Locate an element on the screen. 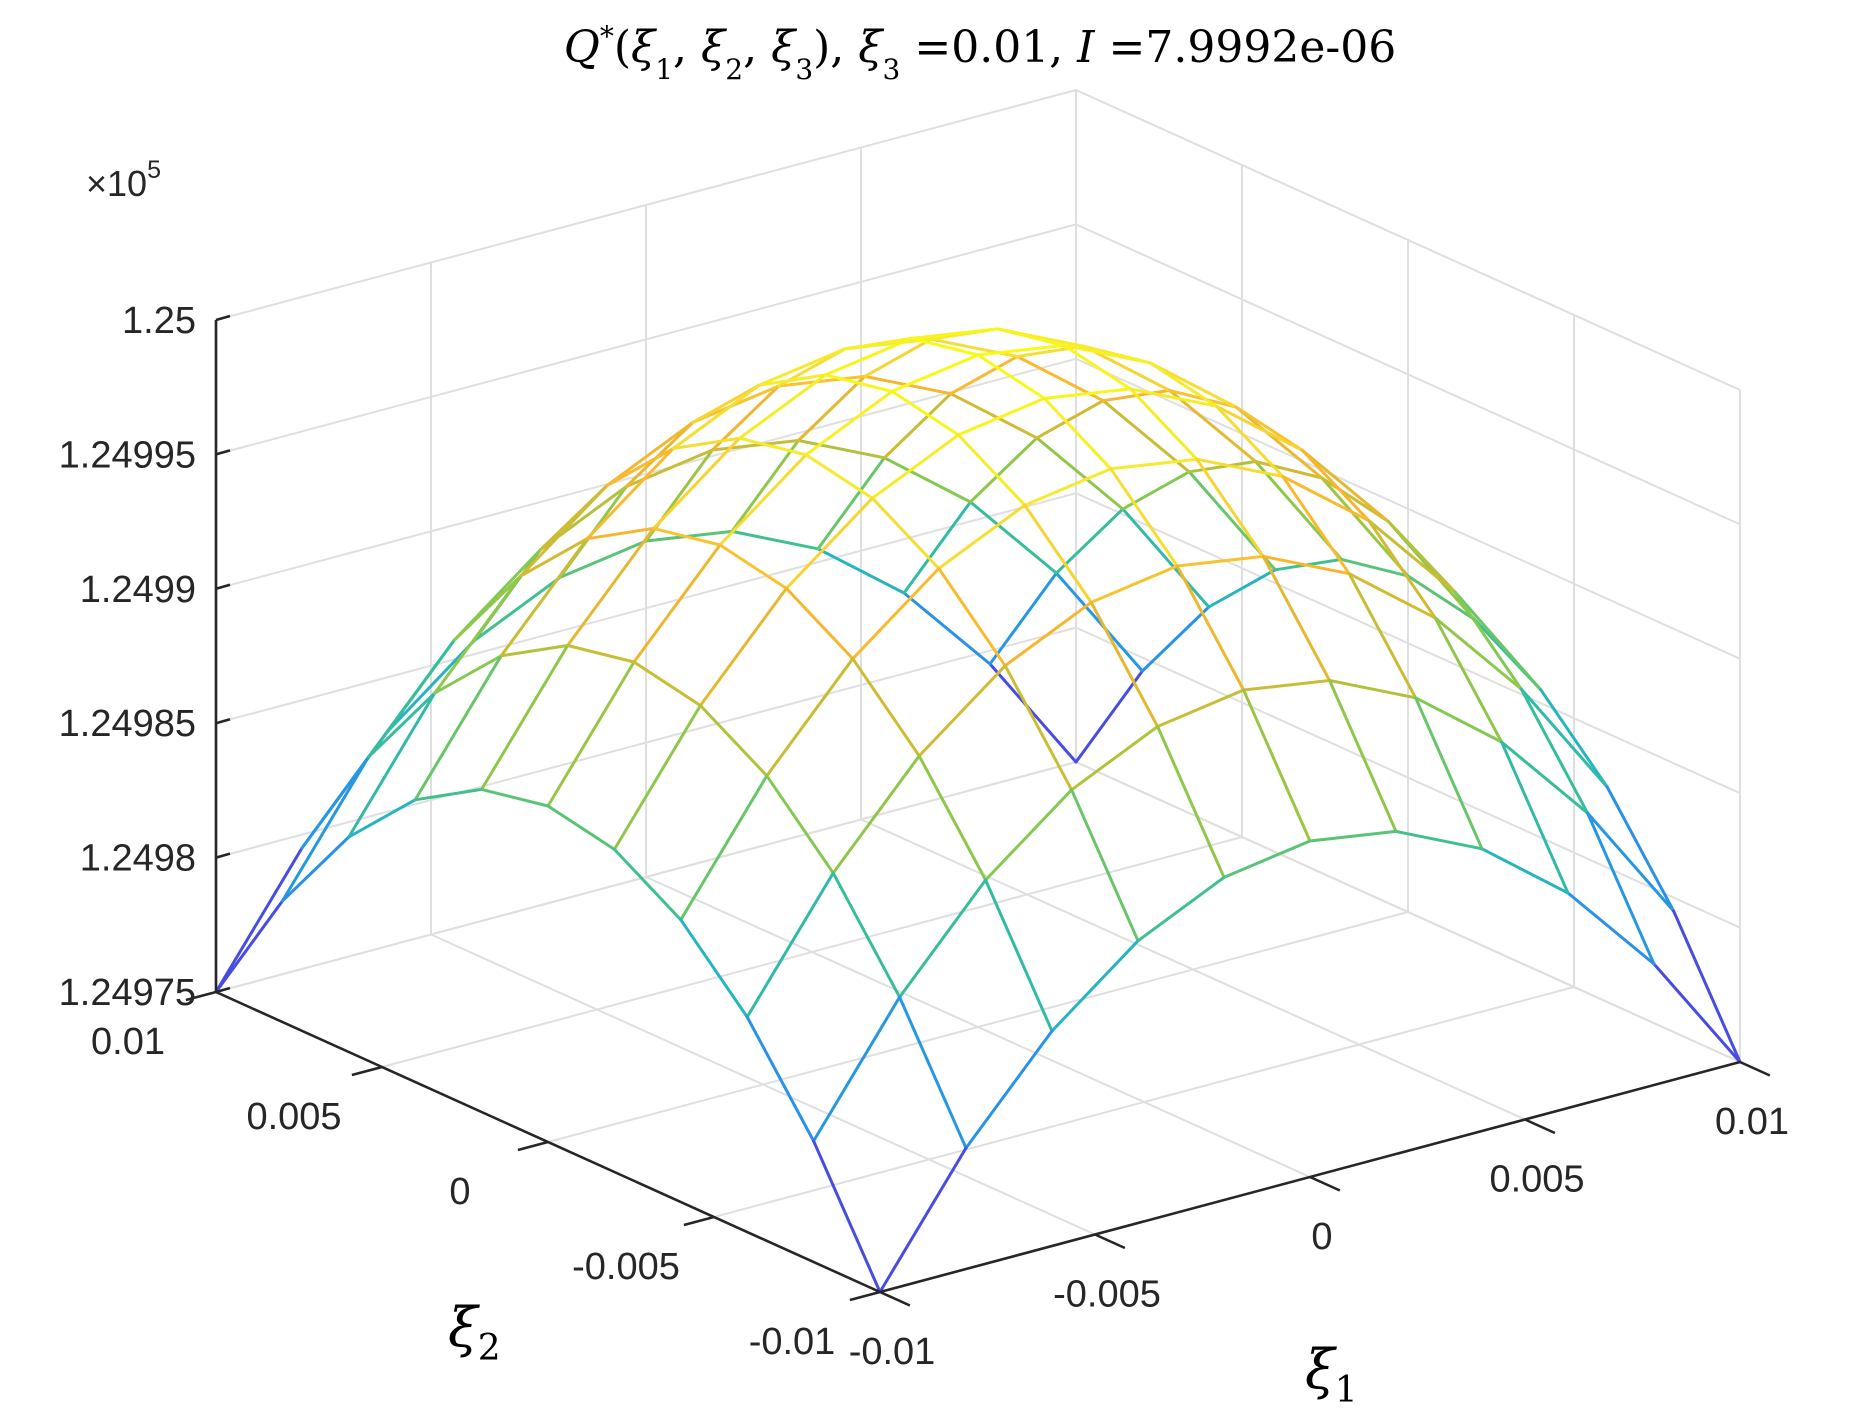 The image size is (1872, 1410). z-axis-tick-label: 1.24985 is located at coordinates (127, 724).